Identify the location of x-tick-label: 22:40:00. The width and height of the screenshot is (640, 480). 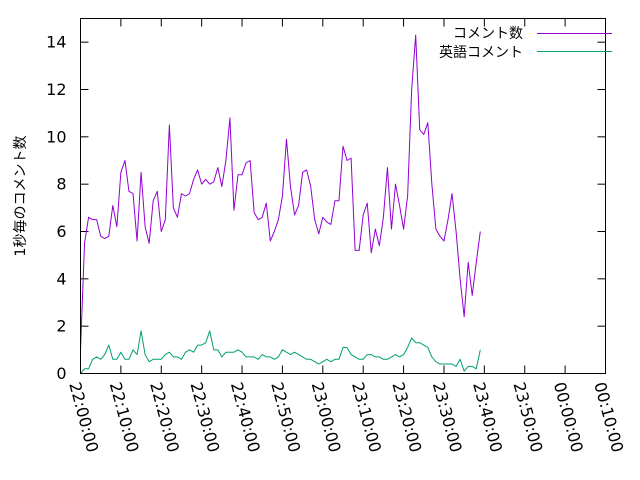
(245, 417).